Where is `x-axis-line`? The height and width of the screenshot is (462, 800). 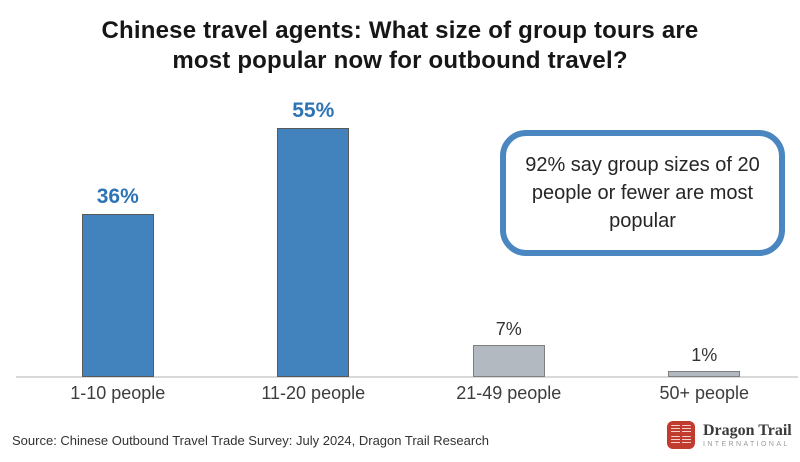
x-axis-line is located at coordinates (407, 377).